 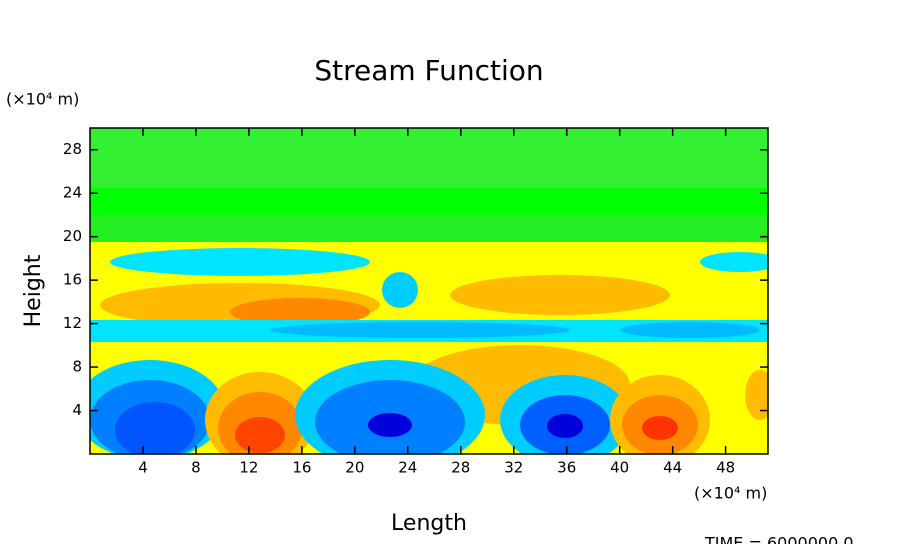 I want to click on chart-title: Stream Function, so click(x=428, y=70).